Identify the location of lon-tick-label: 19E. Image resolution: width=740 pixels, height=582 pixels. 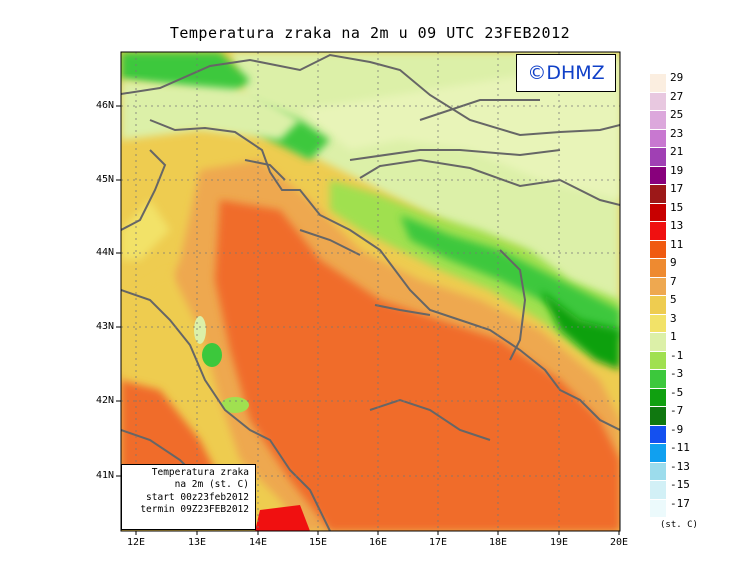
(559, 542).